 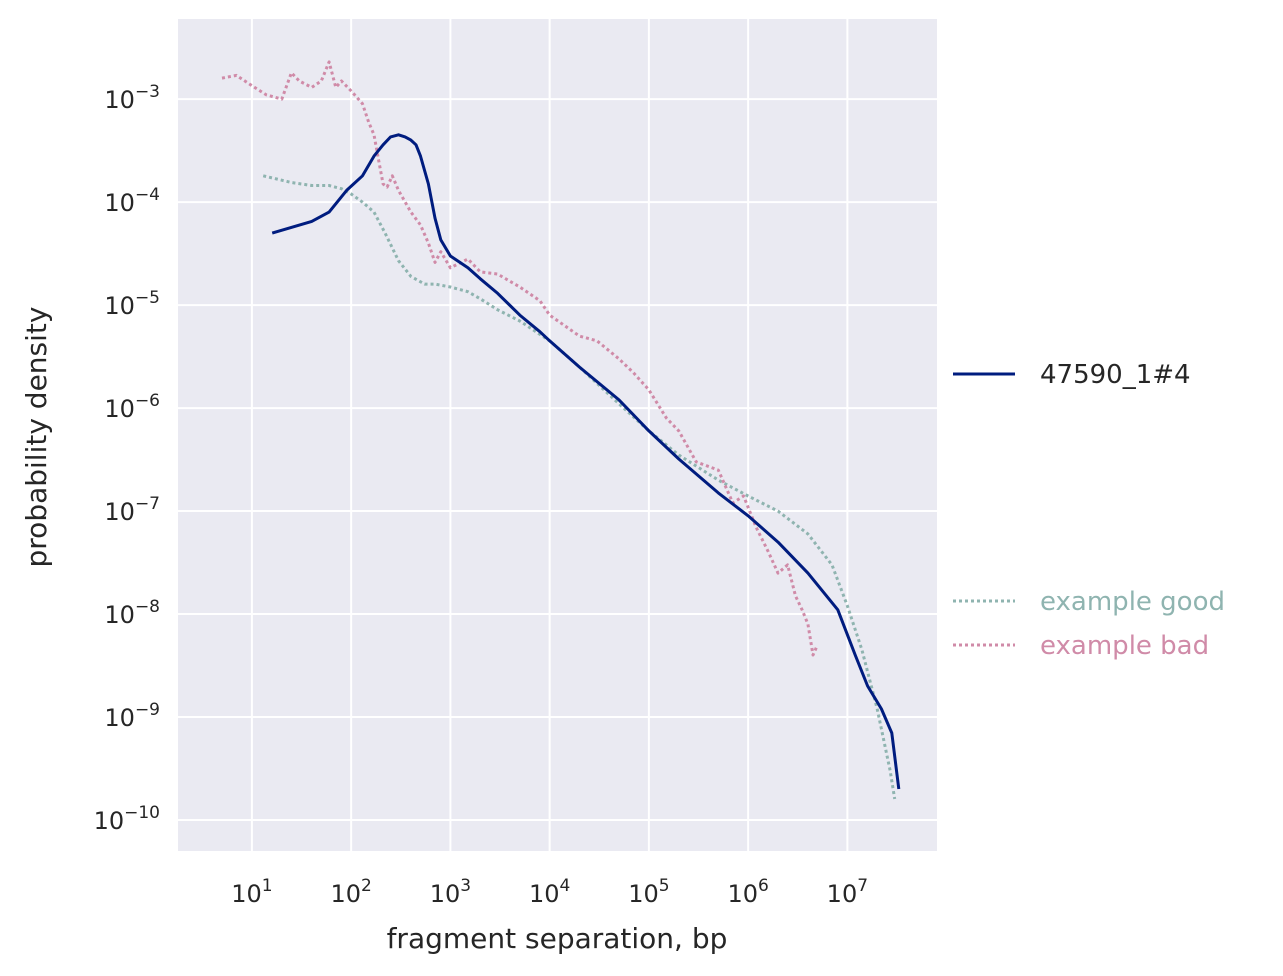 I want to click on x-tick-labels: 10¹ 10² 10³ 10⁴ 10⁵ 10⁶ 10⁷, so click(x=549, y=892).